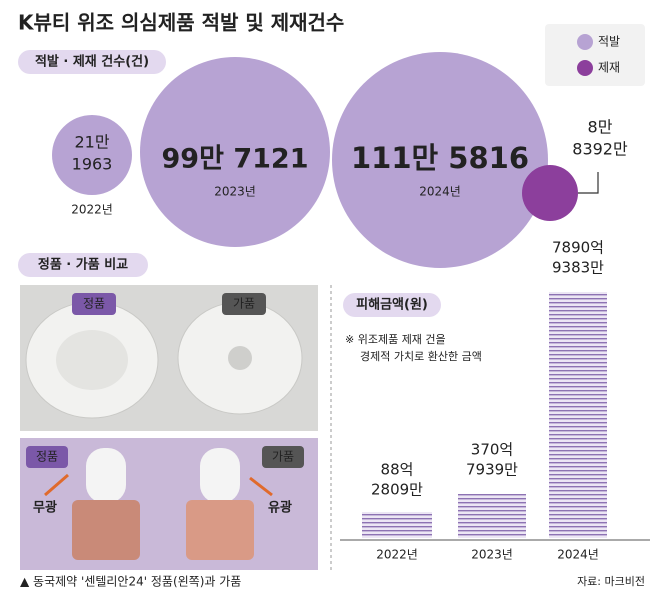 This screenshot has width=658, height=599. Describe the element at coordinates (600, 149) in the screenshot. I see `sanction-label: 8392만` at that location.